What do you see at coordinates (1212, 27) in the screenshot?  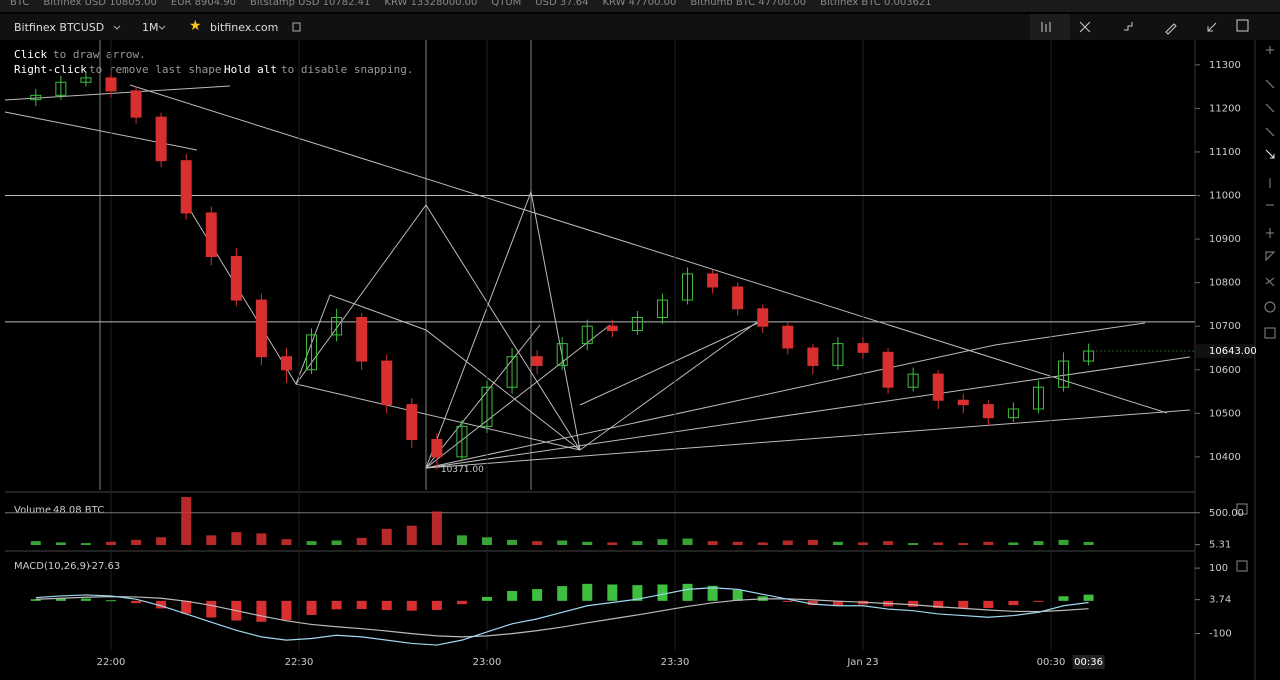 I see `fullscreen-icon` at bounding box center [1212, 27].